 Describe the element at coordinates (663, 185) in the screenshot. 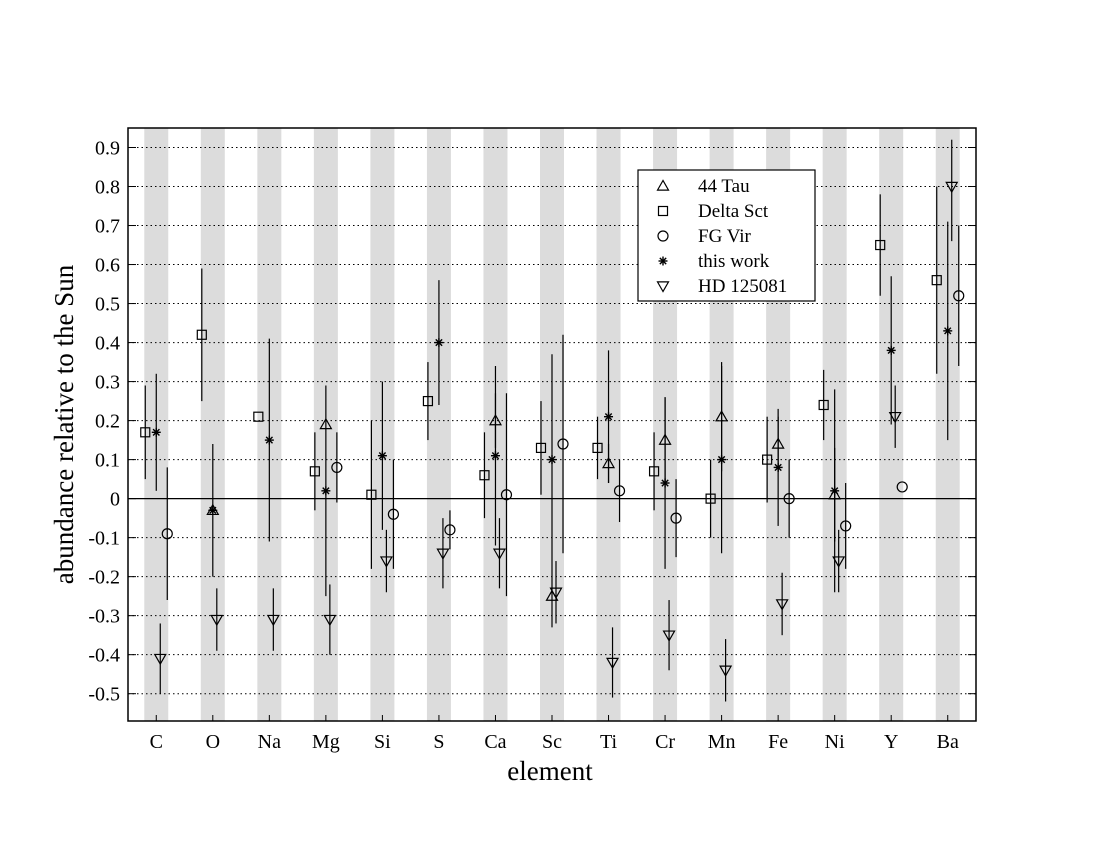

I see `legend-marker-triangle-up` at that location.